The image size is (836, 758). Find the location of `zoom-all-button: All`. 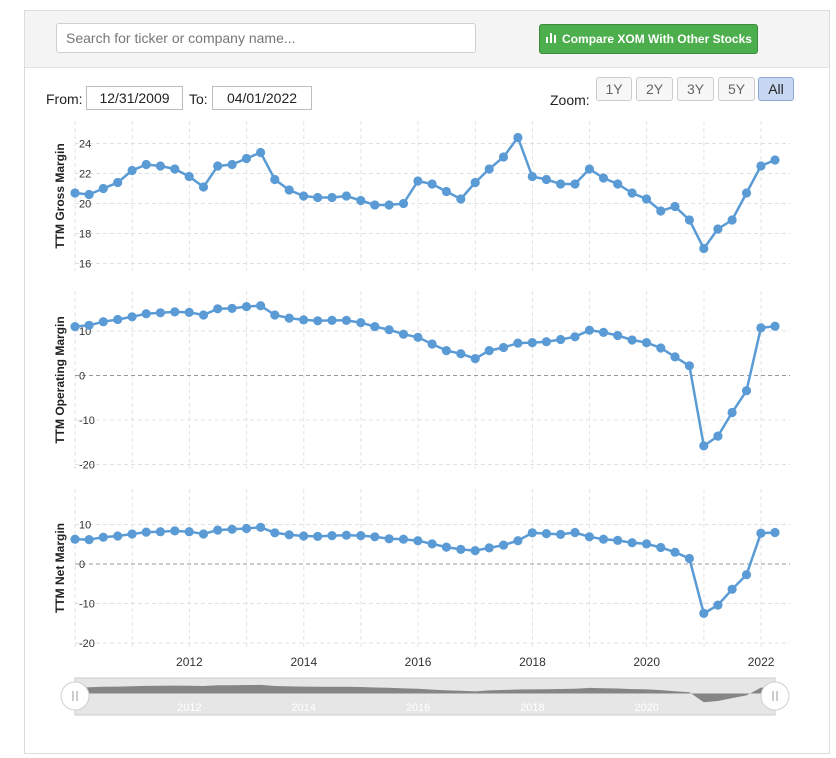

zoom-all-button: All is located at coordinates (776, 89).